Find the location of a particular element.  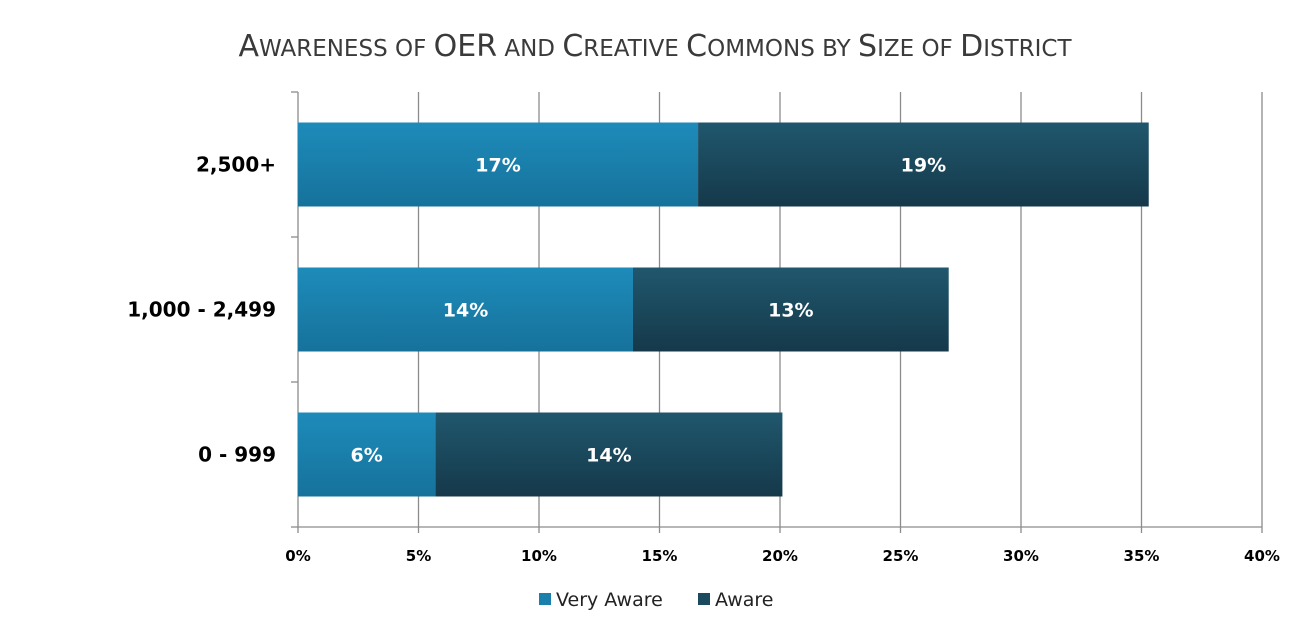

category-label: 0 - 999 is located at coordinates (237, 455).